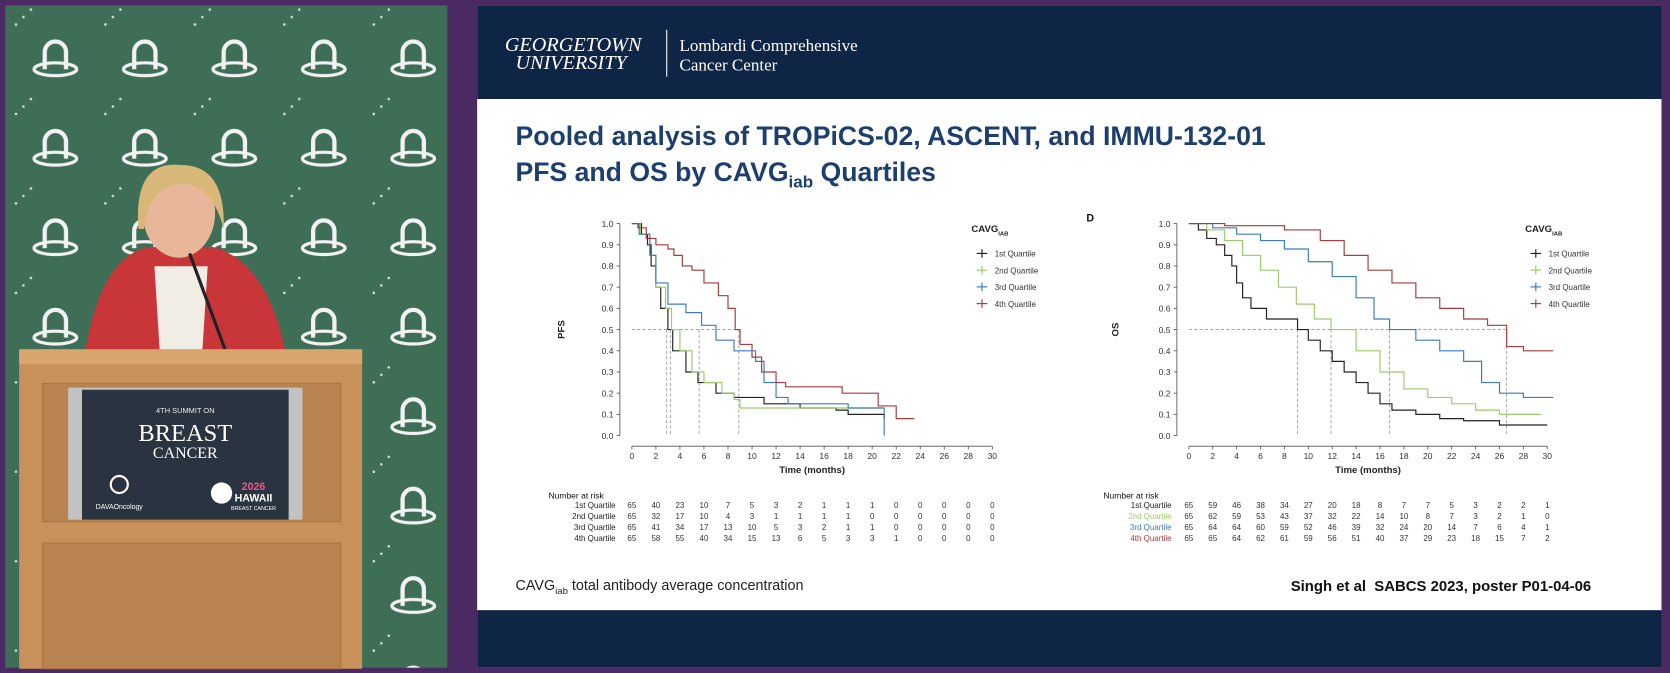 The image size is (1670, 673). I want to click on risk-count: 7, so click(1451, 516).